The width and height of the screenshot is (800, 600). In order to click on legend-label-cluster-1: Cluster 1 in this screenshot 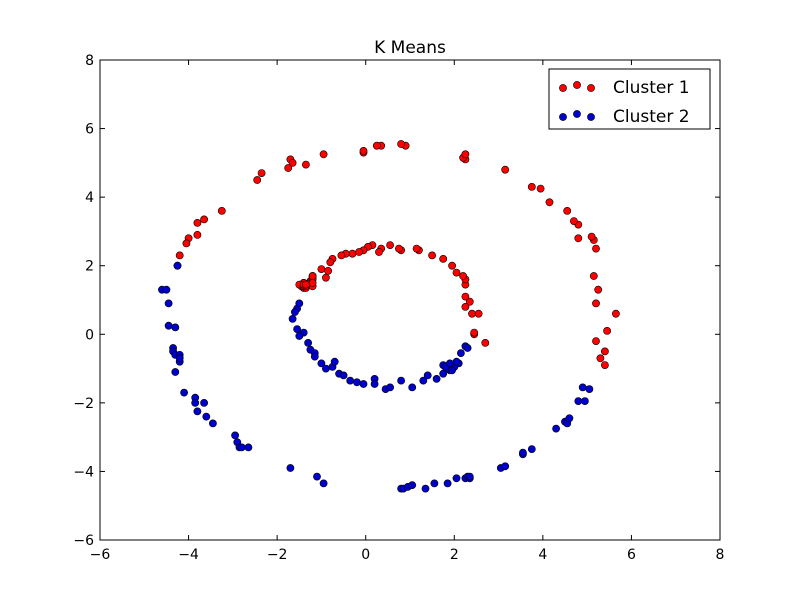, I will do `click(651, 88)`.